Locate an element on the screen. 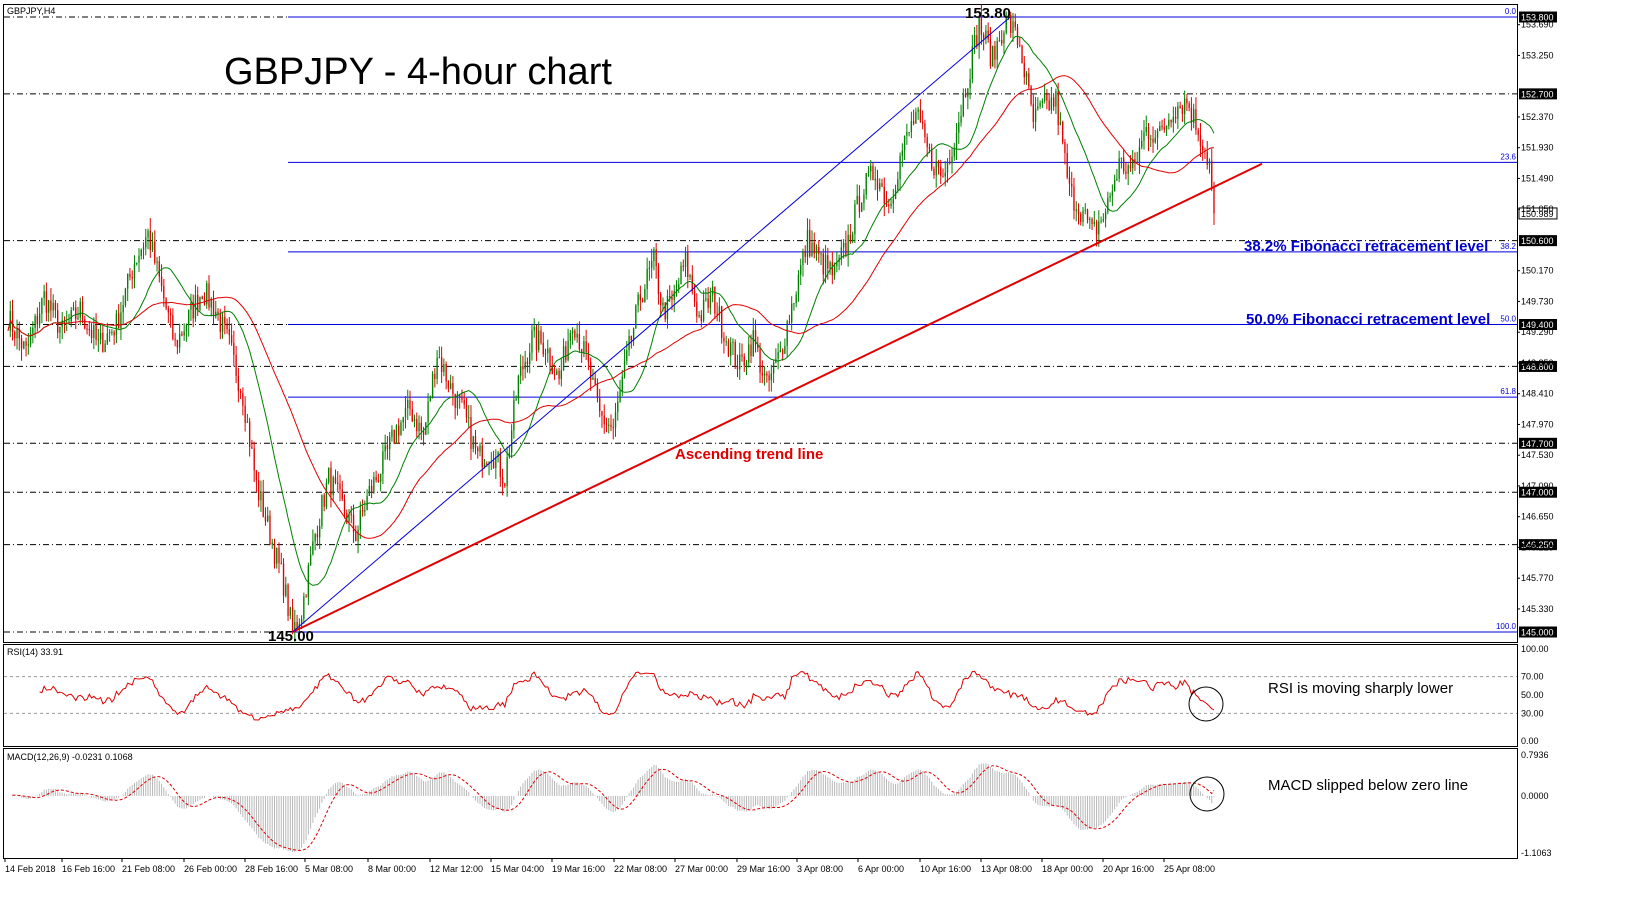 The image size is (1640, 919). price-tick-label: 146.210 is located at coordinates (1537, 547).